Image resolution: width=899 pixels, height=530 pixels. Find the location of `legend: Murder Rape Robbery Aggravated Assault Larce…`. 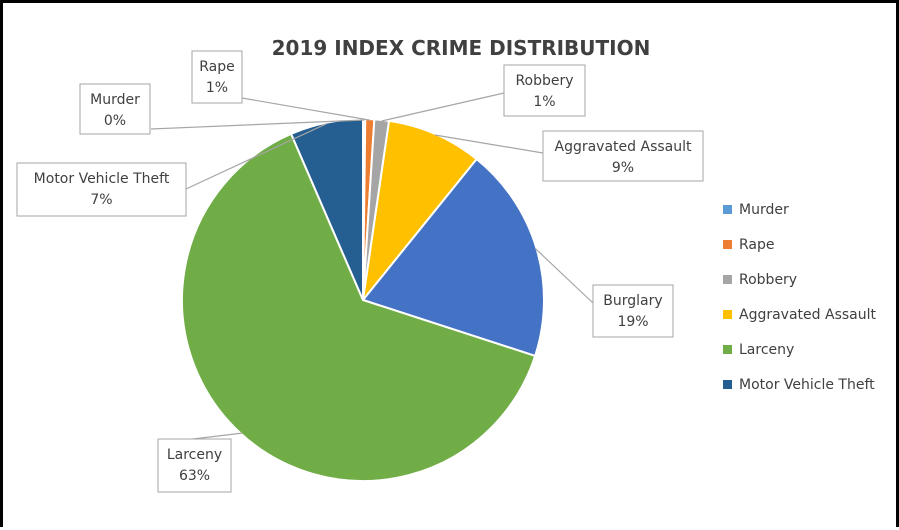

legend: Murder Rape Robbery Aggravated Assault Larce… is located at coordinates (799, 297).